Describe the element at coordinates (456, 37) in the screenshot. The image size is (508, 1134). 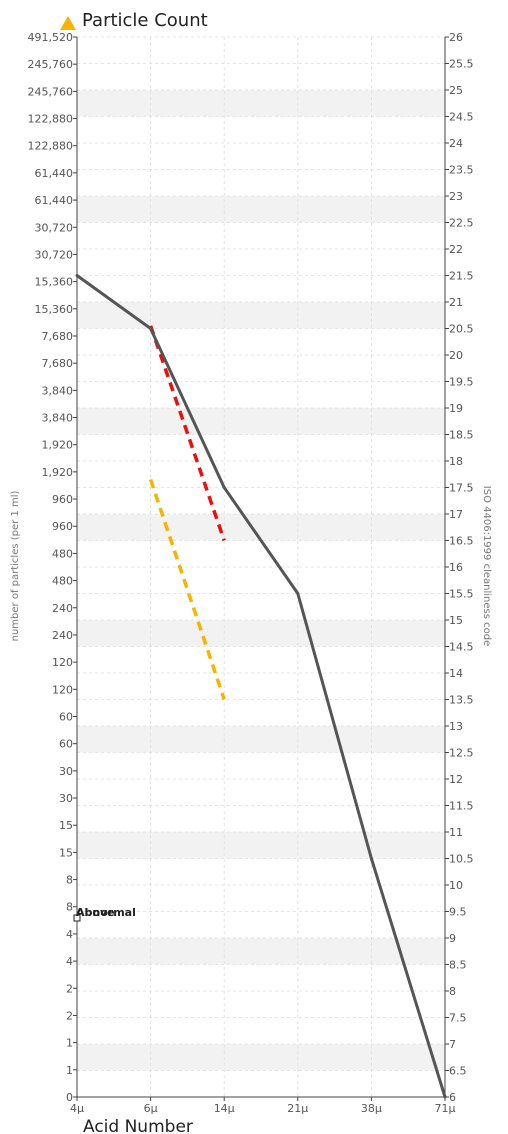
I see `right-tick-label: 26` at that location.